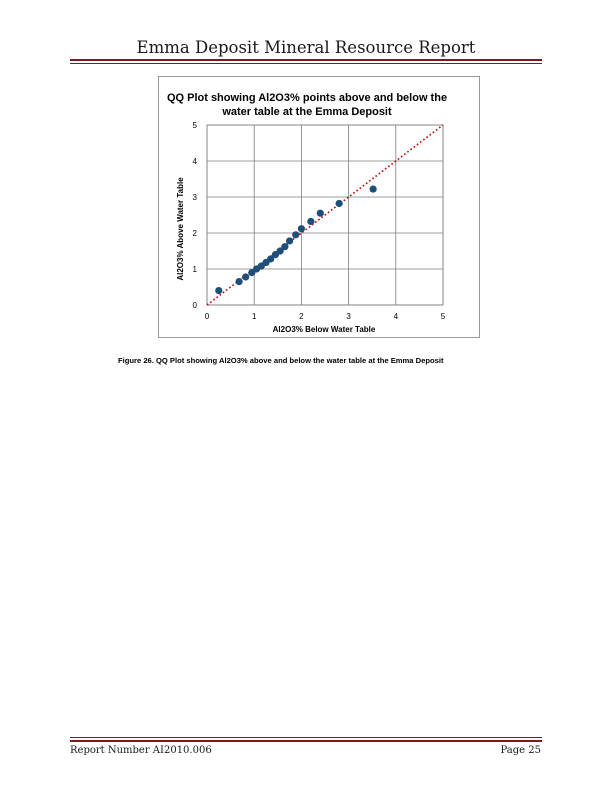  I want to click on x-tick-label-3: 3, so click(348, 316).